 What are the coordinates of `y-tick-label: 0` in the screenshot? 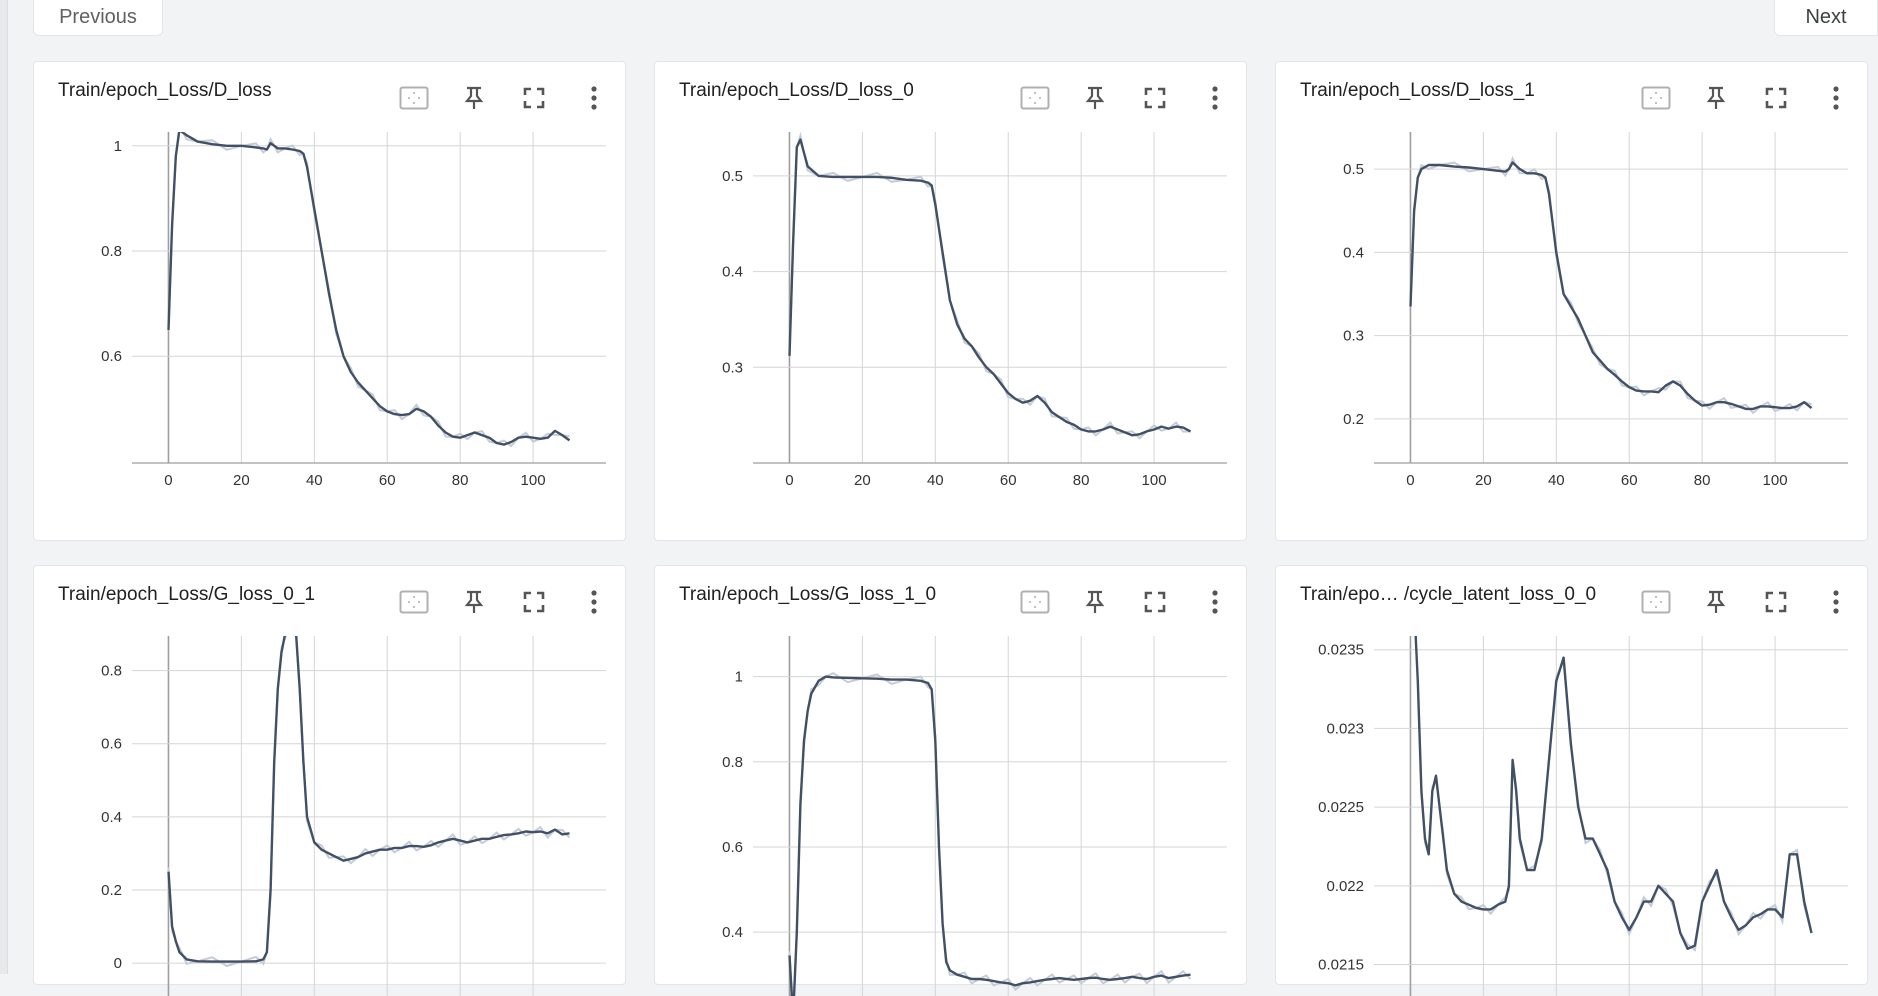 It's located at (118, 963).